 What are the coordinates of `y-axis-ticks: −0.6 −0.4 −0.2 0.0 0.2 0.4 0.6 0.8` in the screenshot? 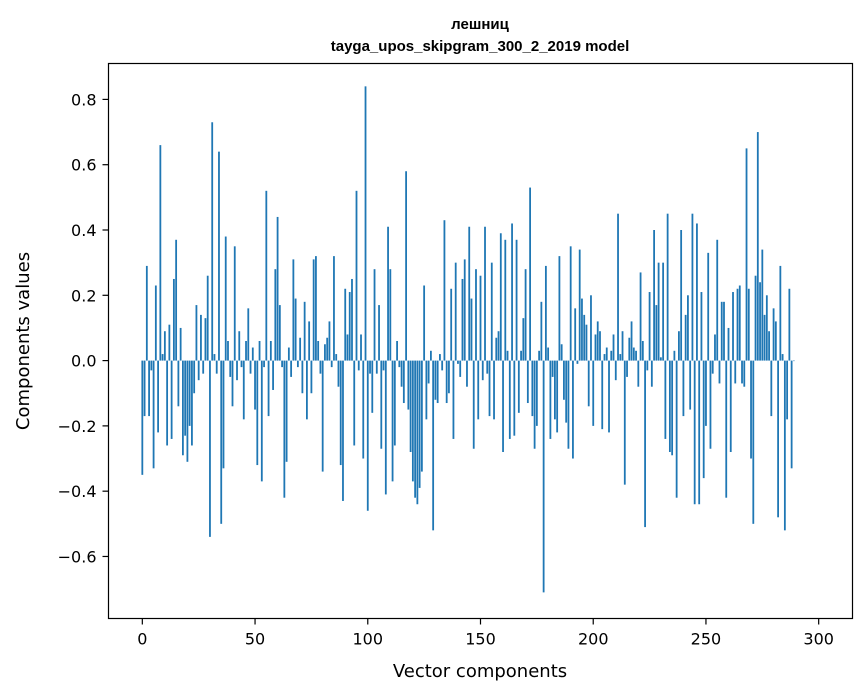 It's located at (83, 328).